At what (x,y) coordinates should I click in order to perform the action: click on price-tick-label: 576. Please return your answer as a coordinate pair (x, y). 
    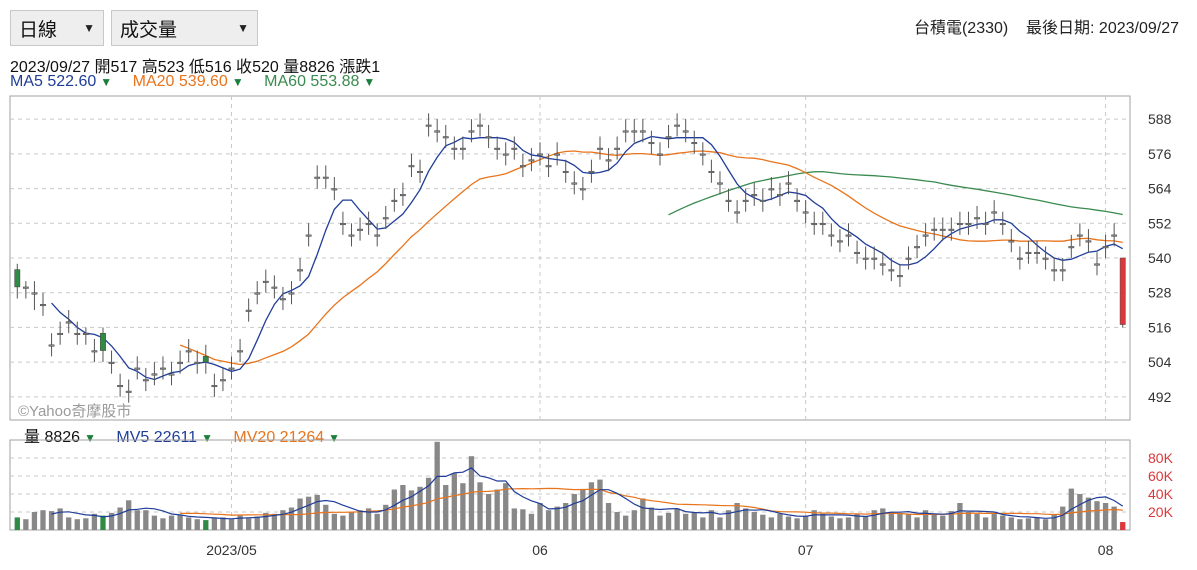
    Looking at the image, I should click on (1160, 154).